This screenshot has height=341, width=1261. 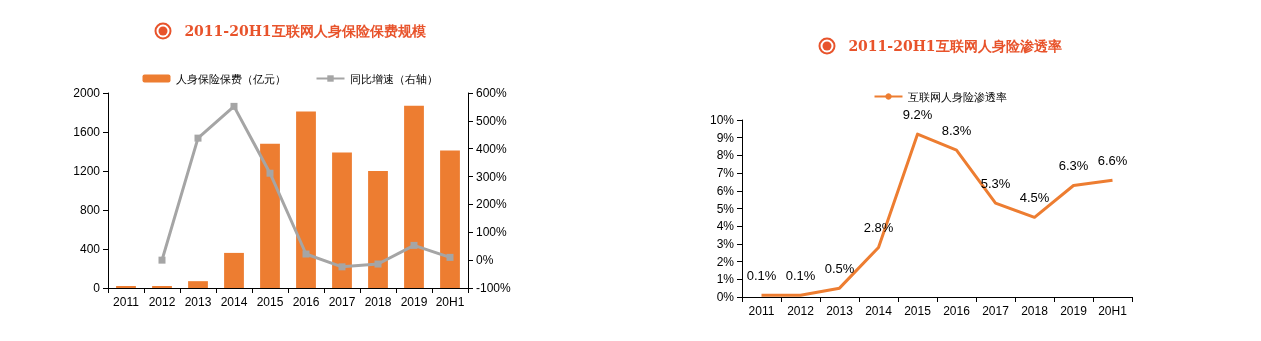 I want to click on y-tick-label: 10%, so click(x=722, y=120).